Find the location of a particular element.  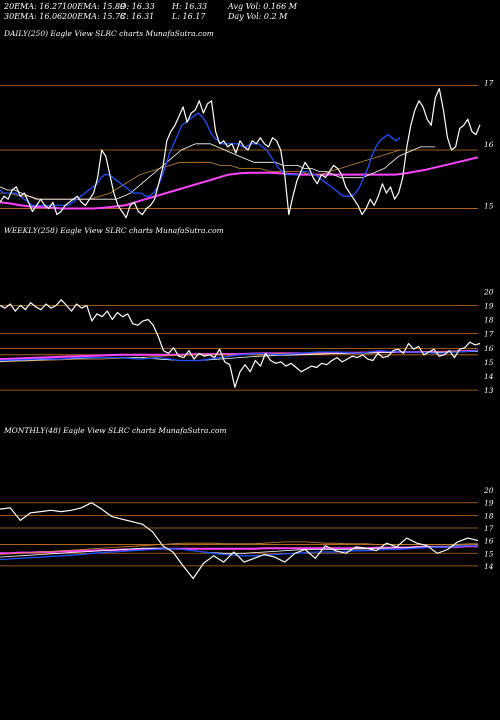

weekly-y-tick-label: 14 is located at coordinates (489, 376).